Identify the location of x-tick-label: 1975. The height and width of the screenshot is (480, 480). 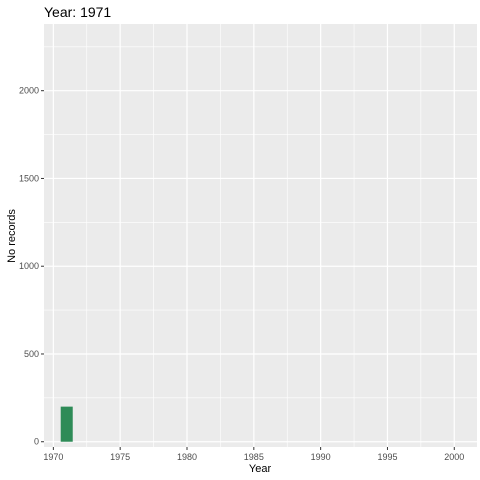
(120, 457).